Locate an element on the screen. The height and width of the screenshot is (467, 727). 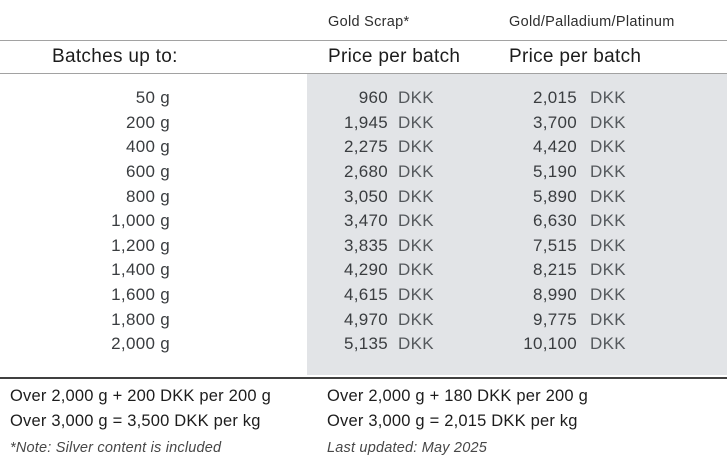
gold-scrap-price: 3,050 is located at coordinates (365, 196).